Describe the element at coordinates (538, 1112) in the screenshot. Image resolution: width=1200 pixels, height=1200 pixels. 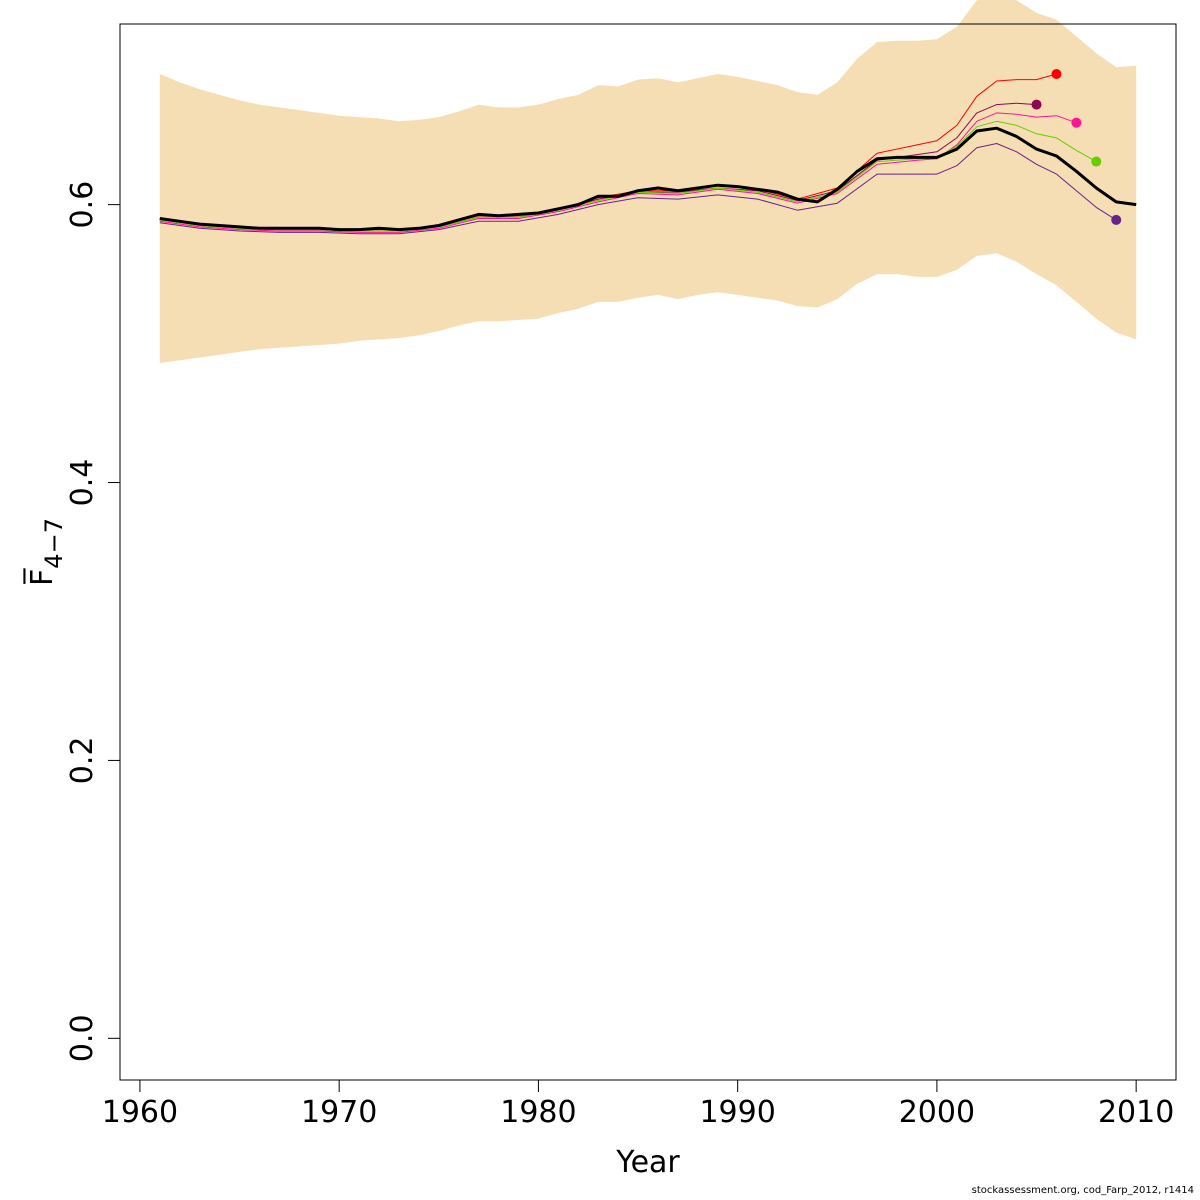
I see `x-tick-label: 1980` at that location.